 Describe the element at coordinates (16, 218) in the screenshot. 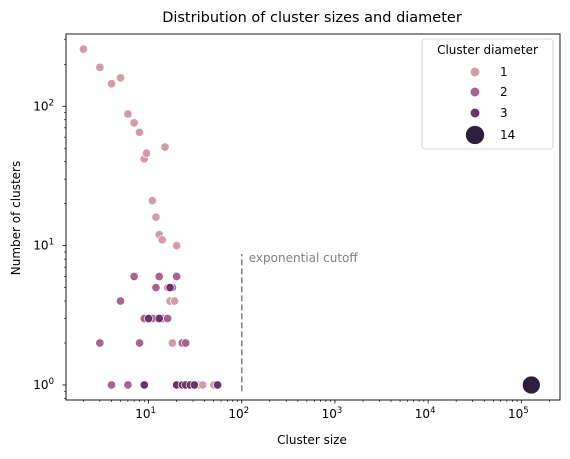

I see `y-axis-label: Number of clusters` at that location.